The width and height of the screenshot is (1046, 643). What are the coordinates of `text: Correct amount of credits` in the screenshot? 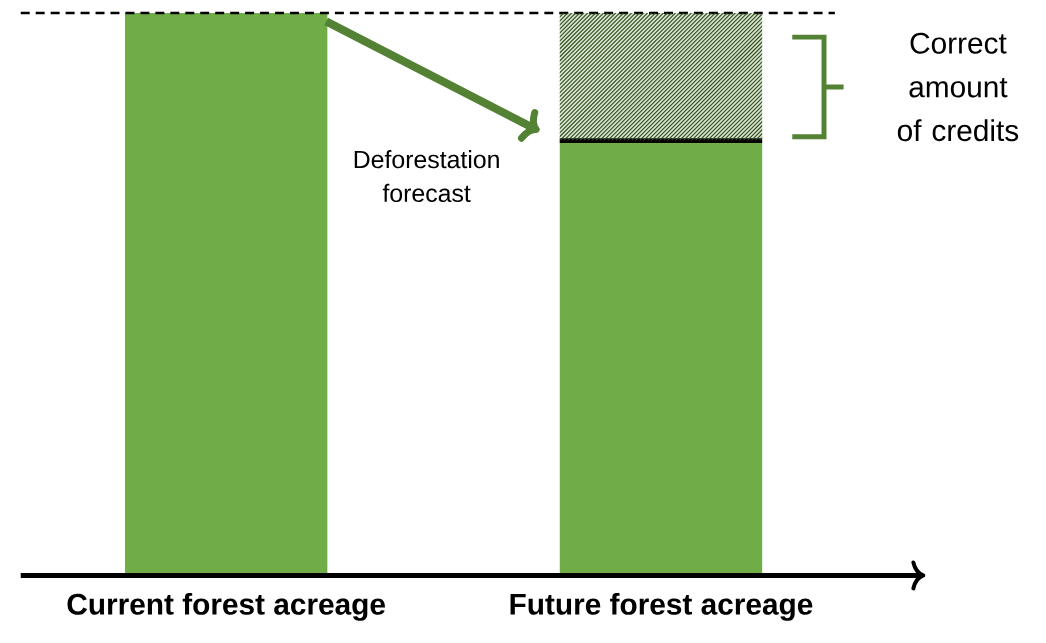 It's located at (958, 87).